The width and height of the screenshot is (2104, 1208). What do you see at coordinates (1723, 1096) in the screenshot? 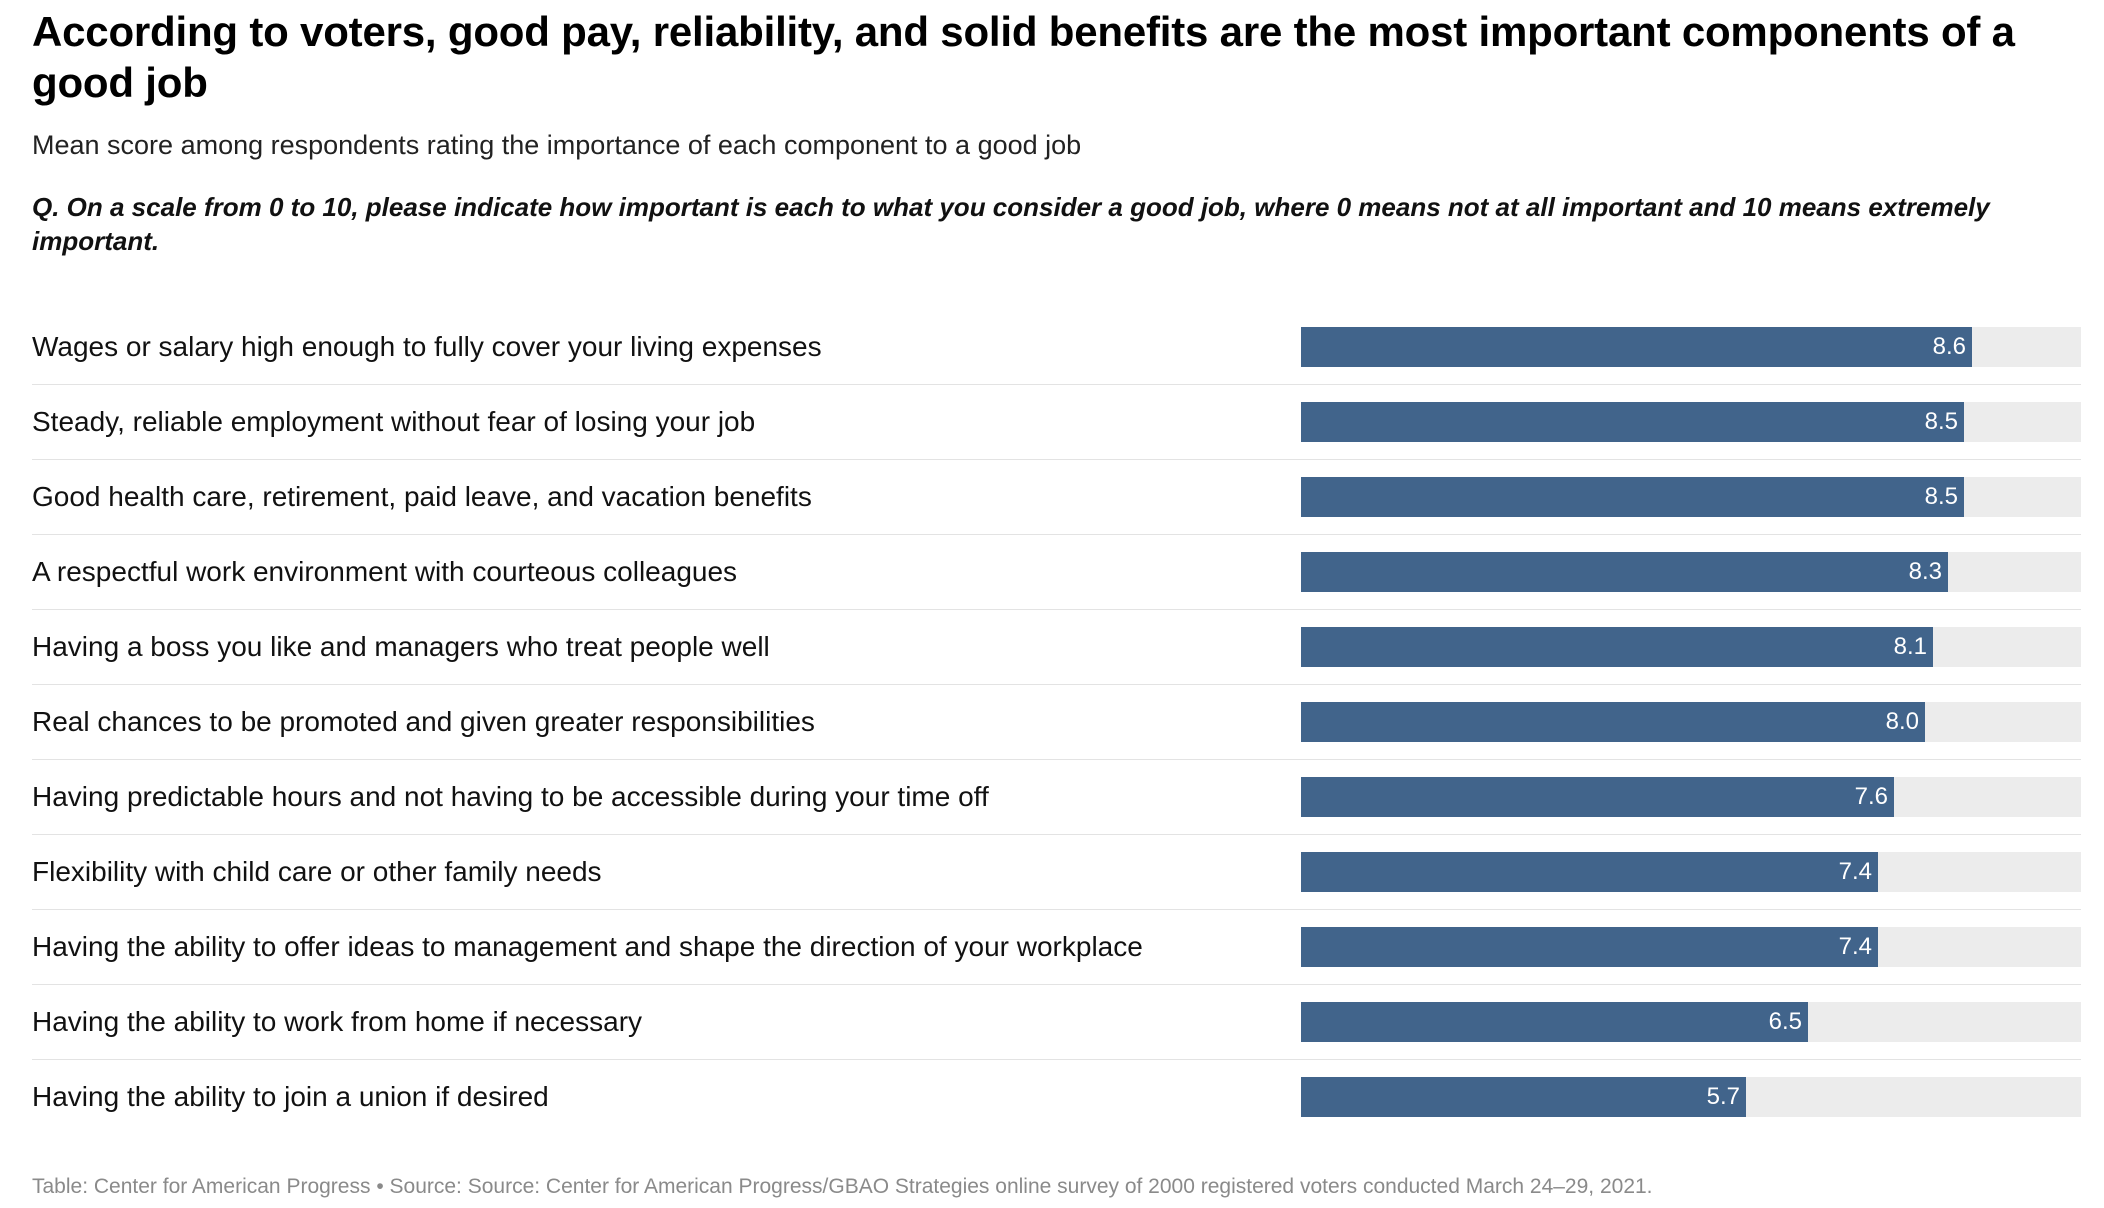
I see `data-label: 5.7` at bounding box center [1723, 1096].